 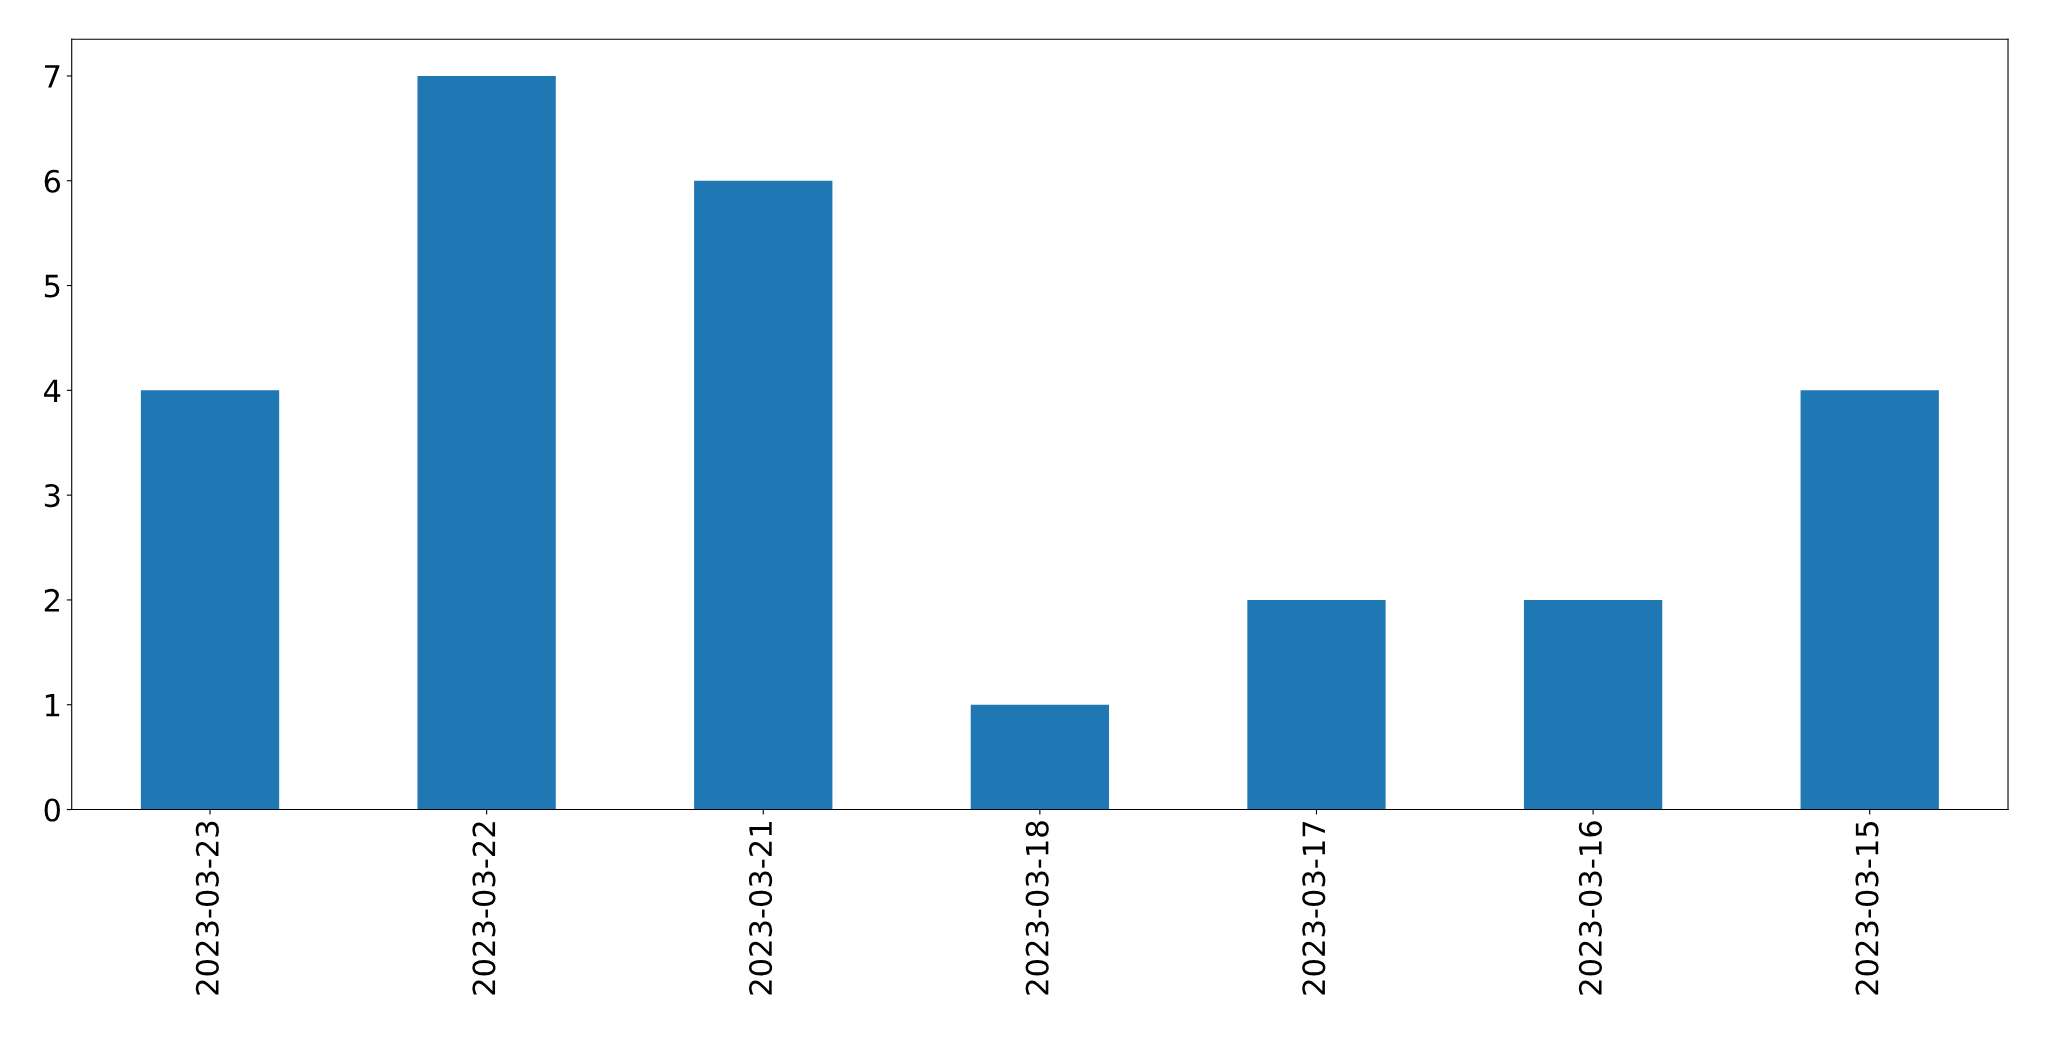 What do you see at coordinates (52, 286) in the screenshot?
I see `y-tick-label: 5` at bounding box center [52, 286].